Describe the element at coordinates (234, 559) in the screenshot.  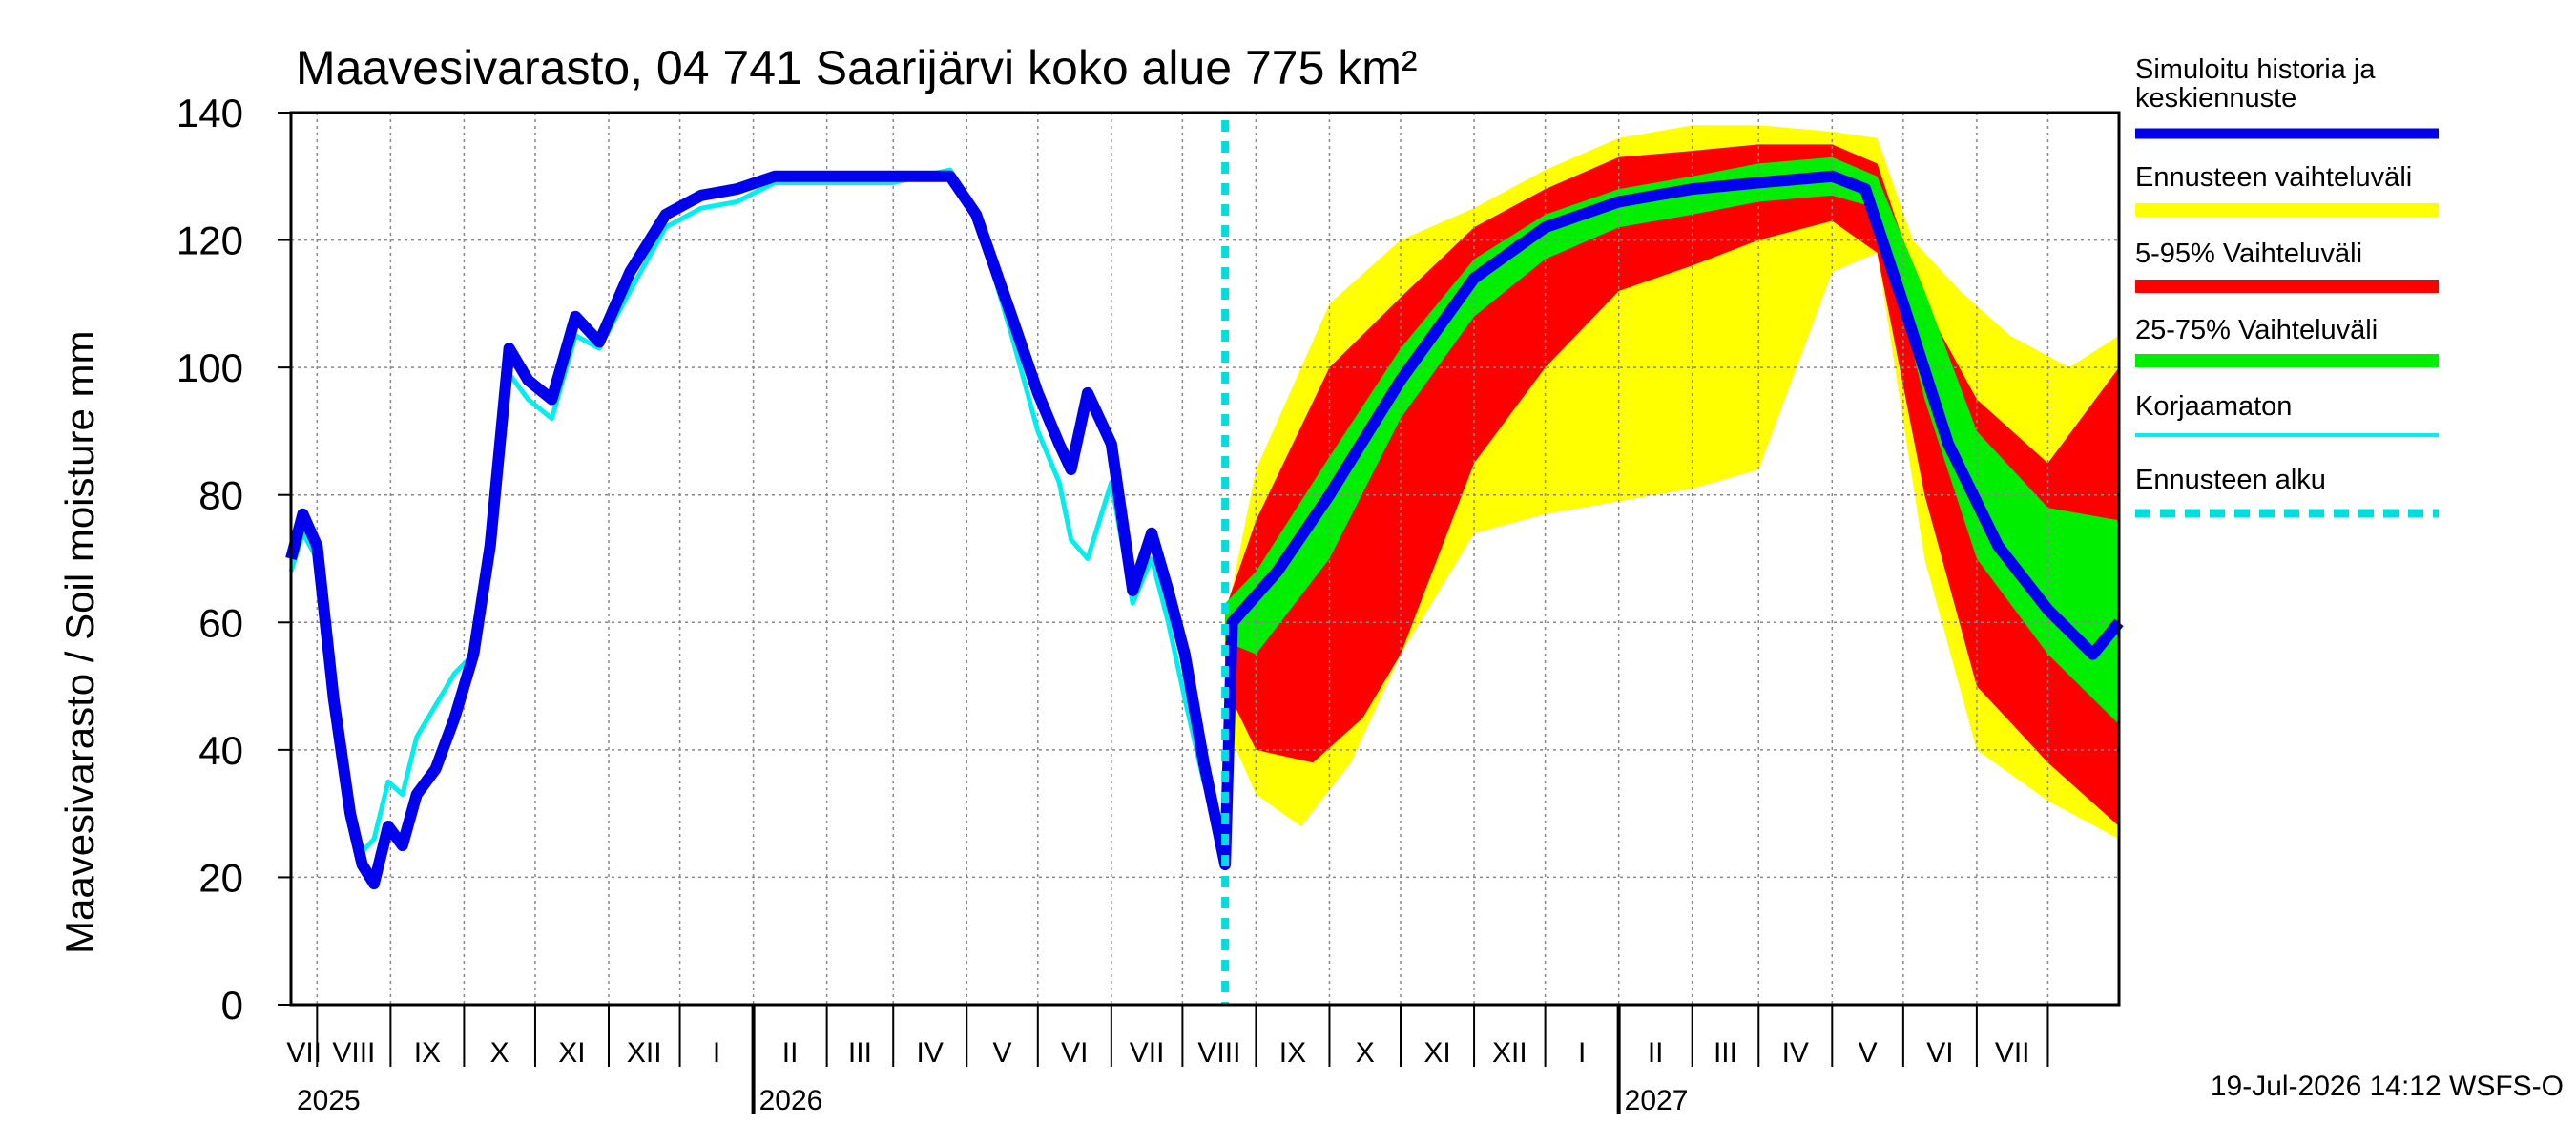
I see `y-axis-ticks: 0 20 40 60 80 100 120 140` at that location.